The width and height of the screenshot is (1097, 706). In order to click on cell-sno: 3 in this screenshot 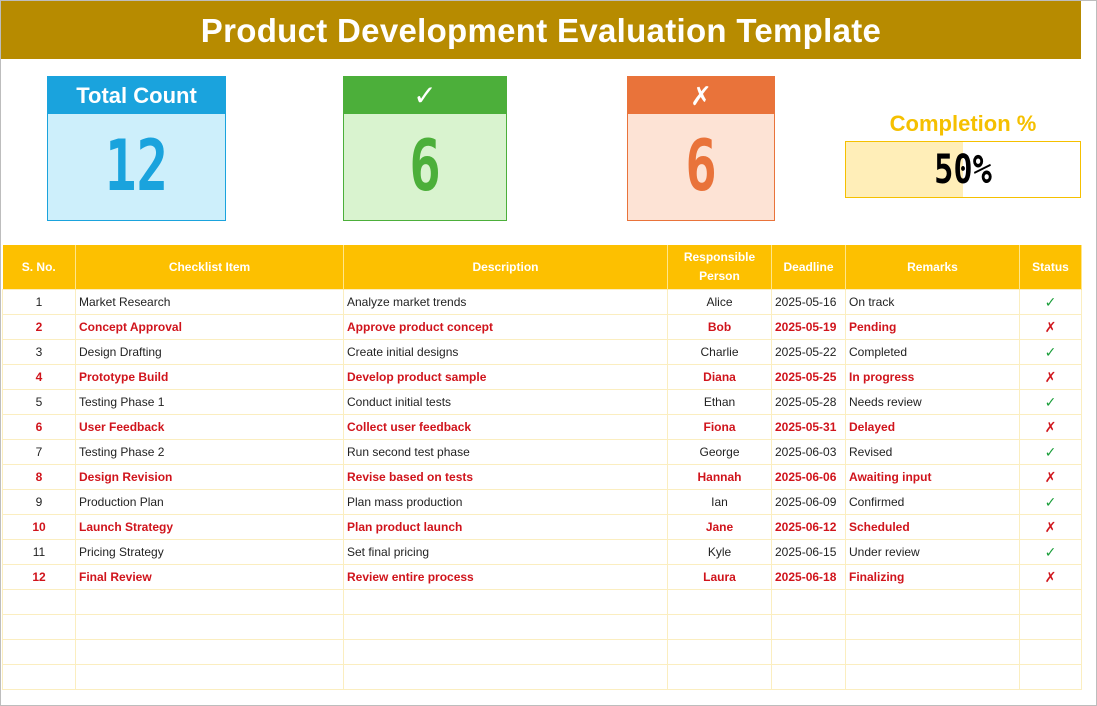, I will do `click(39, 352)`.